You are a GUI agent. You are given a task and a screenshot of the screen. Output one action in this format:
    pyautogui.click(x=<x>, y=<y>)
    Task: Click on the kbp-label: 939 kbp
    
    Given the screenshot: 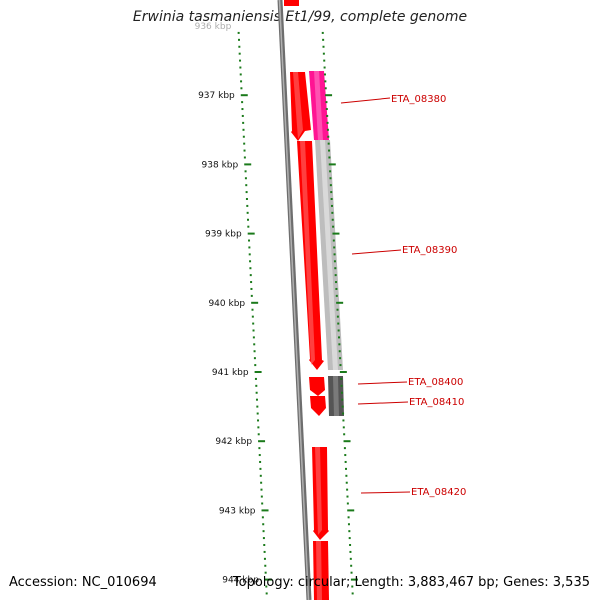 What is the action you would take?
    pyautogui.click(x=223, y=235)
    